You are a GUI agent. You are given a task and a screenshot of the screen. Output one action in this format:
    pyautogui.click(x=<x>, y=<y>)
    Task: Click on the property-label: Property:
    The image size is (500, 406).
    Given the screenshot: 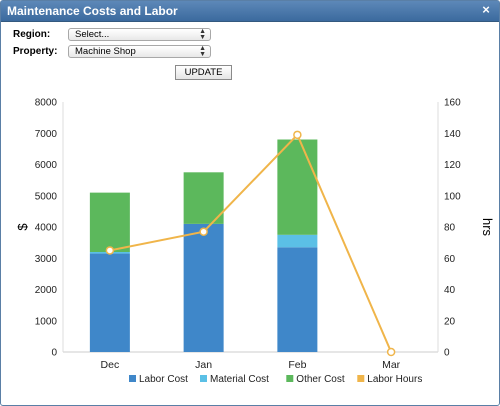 What is the action you would take?
    pyautogui.click(x=35, y=51)
    